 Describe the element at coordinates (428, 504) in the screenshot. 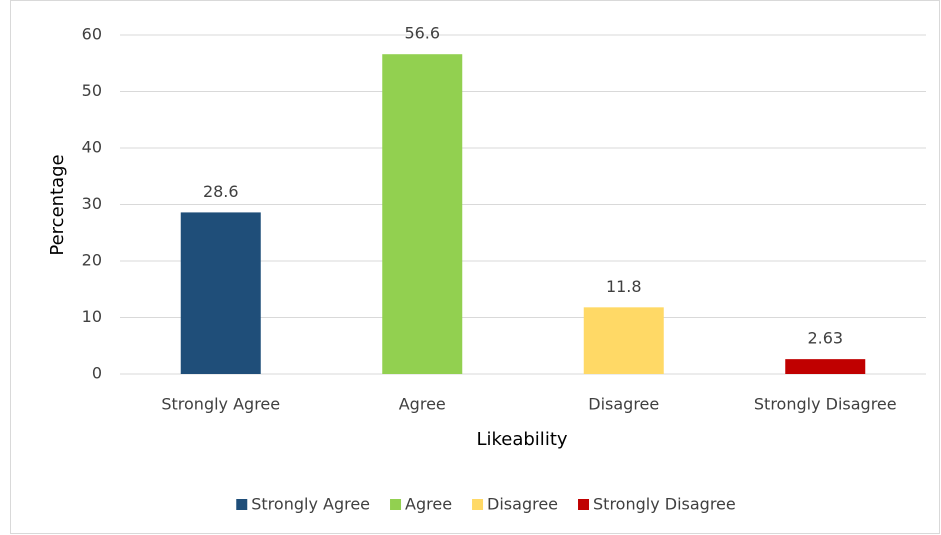

I see `legend-label: Agree` at that location.